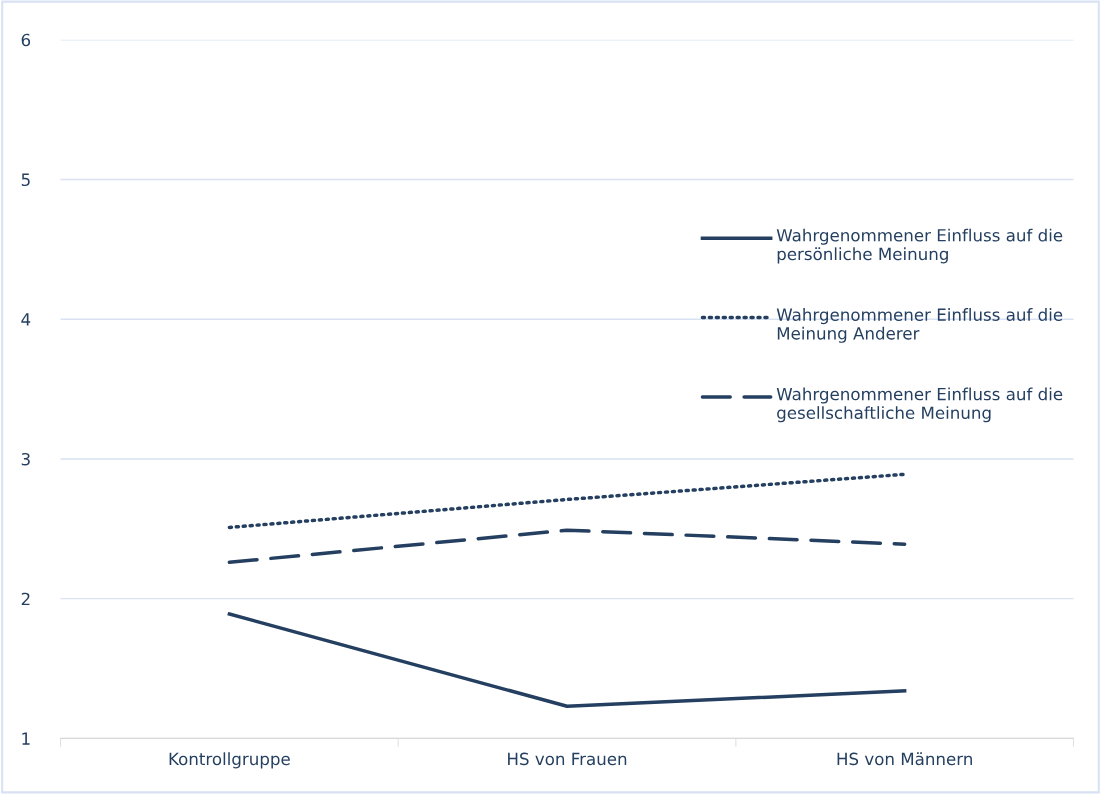  What do you see at coordinates (26, 40) in the screenshot?
I see `y-tick-label: 6` at bounding box center [26, 40].